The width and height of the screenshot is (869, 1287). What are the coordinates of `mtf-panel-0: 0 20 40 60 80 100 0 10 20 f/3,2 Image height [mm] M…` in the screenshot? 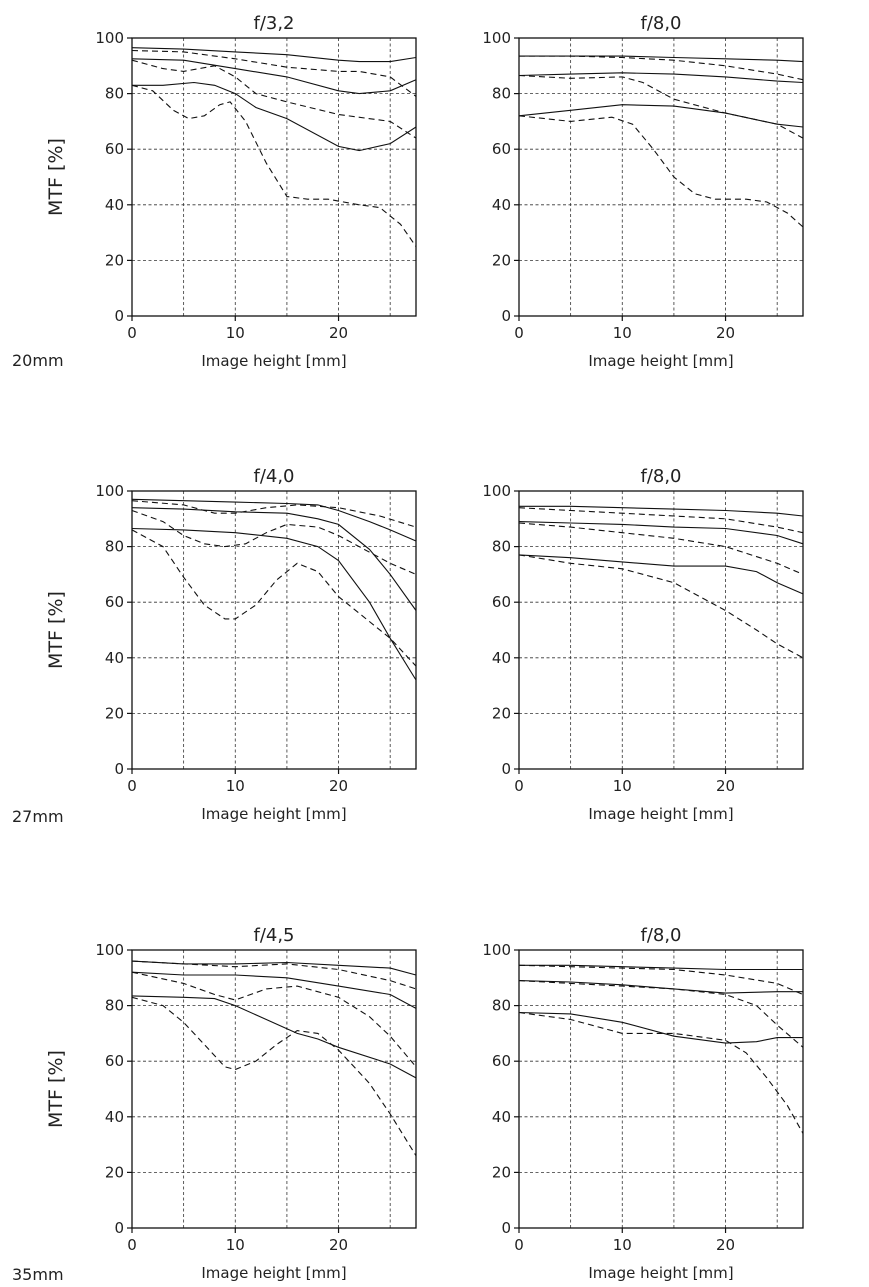 It's located at (231, 191).